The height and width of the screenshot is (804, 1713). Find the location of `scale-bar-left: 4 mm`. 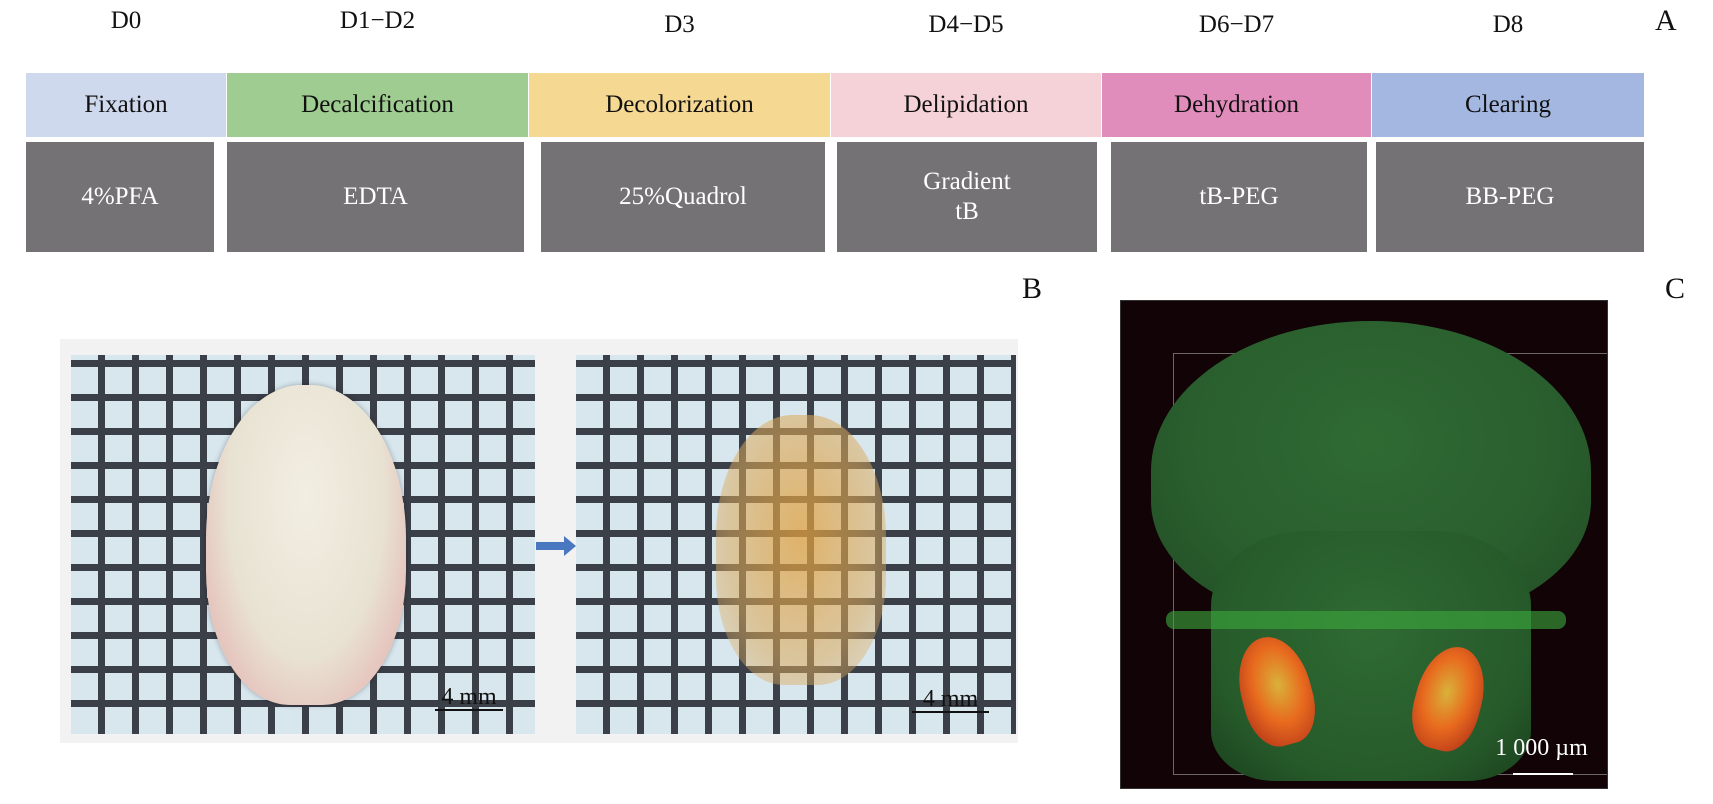

scale-bar-left: 4 mm is located at coordinates (469, 698).